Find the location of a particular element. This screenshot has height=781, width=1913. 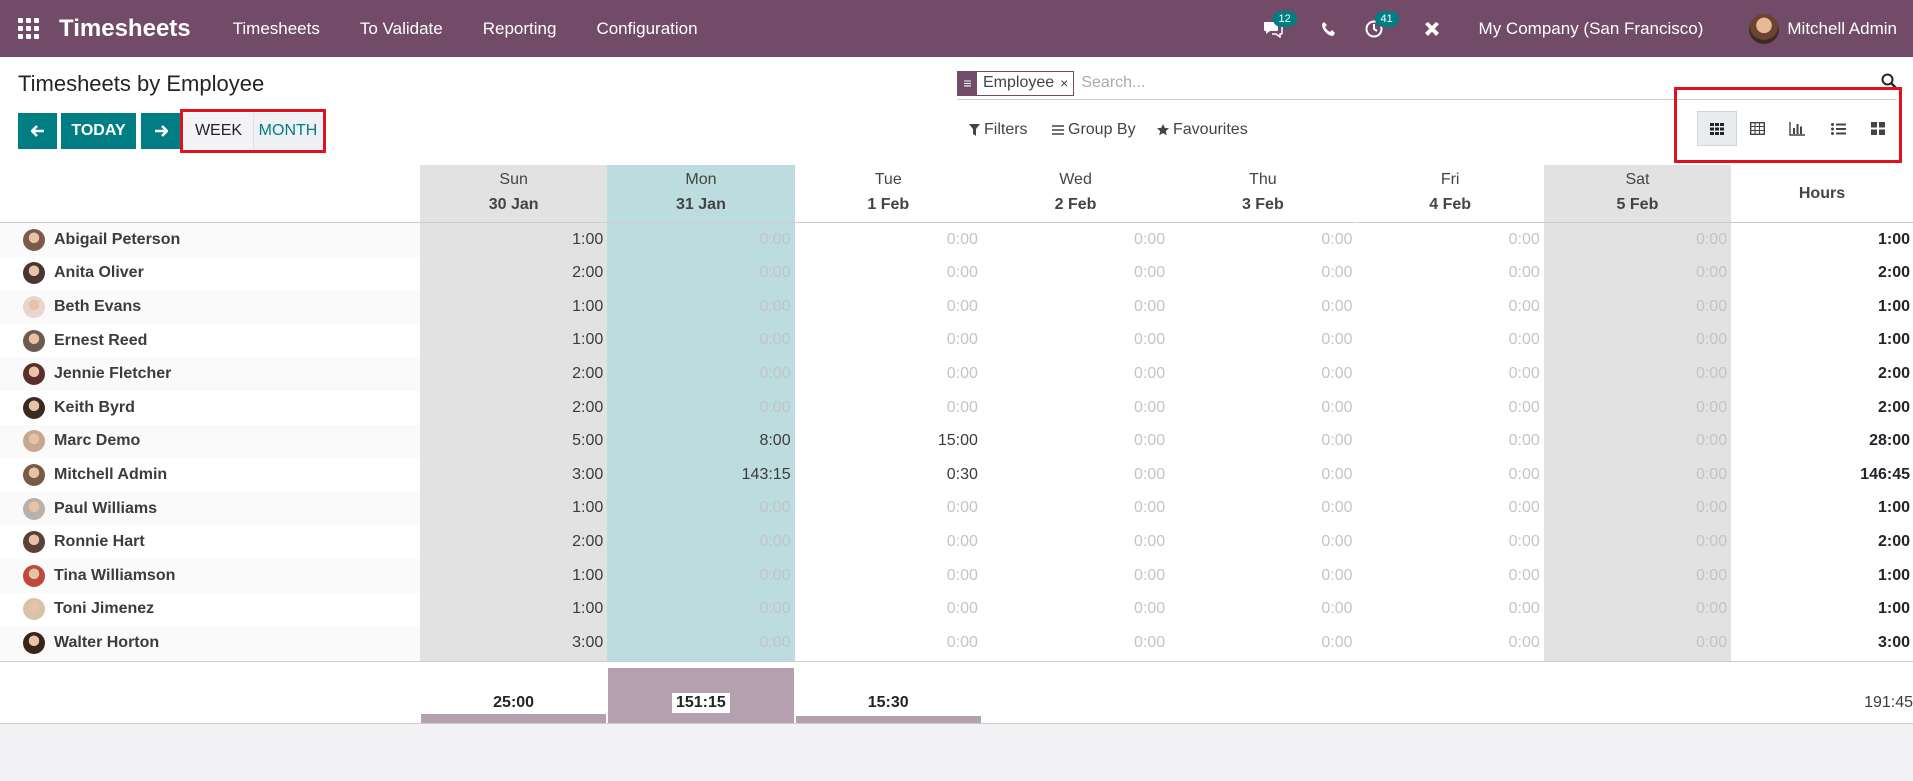

search-input is located at coordinates (1461, 83).